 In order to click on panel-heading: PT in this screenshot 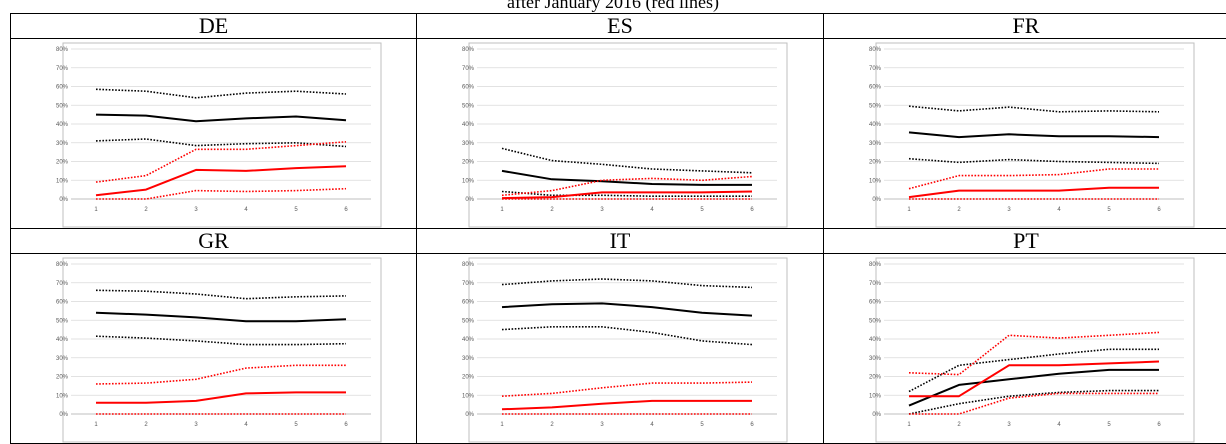, I will do `click(1025, 241)`.